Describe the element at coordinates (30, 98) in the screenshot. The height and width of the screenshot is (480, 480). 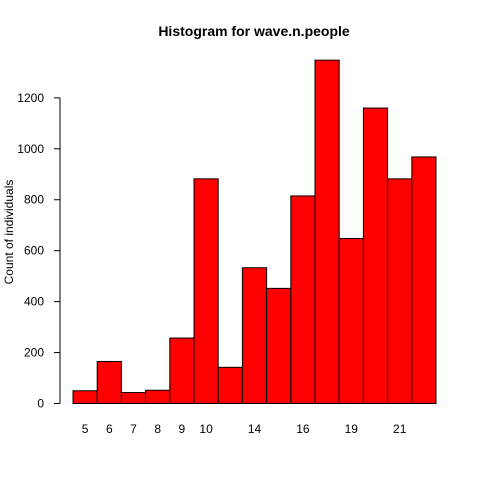
I see `y-tick-label: 1200` at that location.